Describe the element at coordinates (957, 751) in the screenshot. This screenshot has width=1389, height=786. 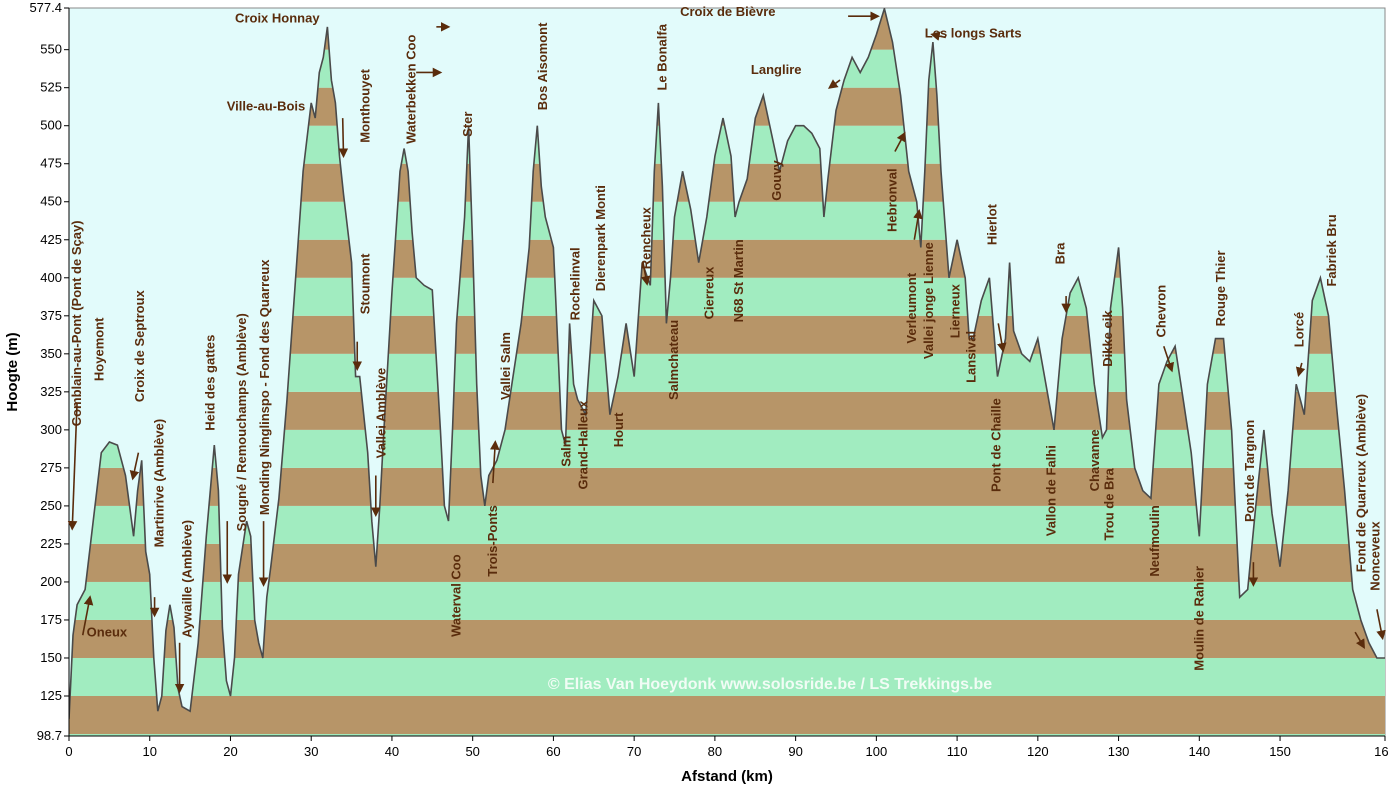
I see `x-tick-label: 110` at that location.